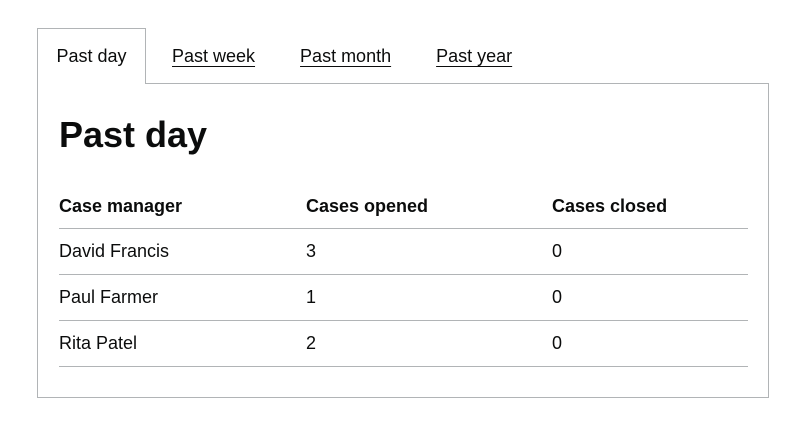 The height and width of the screenshot is (426, 808). Describe the element at coordinates (182, 251) in the screenshot. I see `case-manager-cell: David Francis` at that location.